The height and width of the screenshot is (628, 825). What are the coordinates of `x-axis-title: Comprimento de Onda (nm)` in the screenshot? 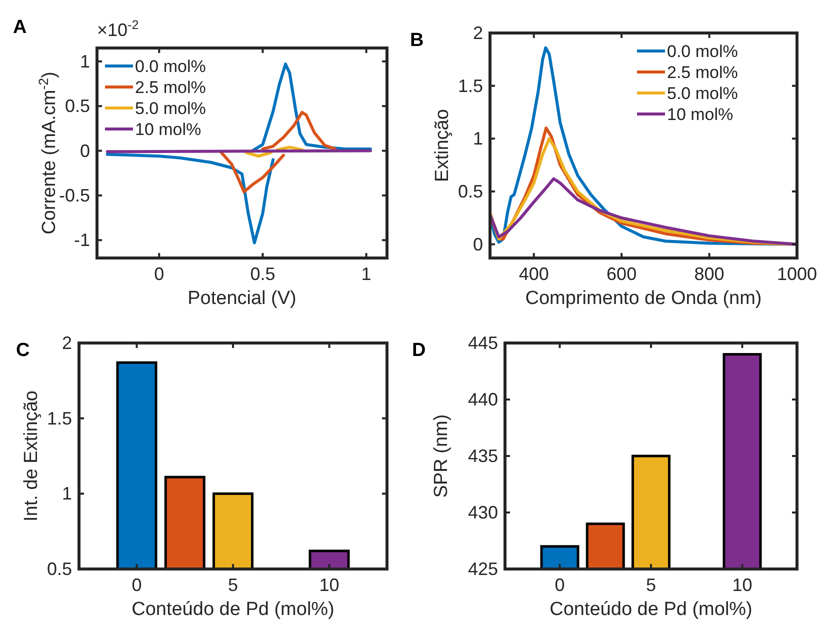 It's located at (643, 298).